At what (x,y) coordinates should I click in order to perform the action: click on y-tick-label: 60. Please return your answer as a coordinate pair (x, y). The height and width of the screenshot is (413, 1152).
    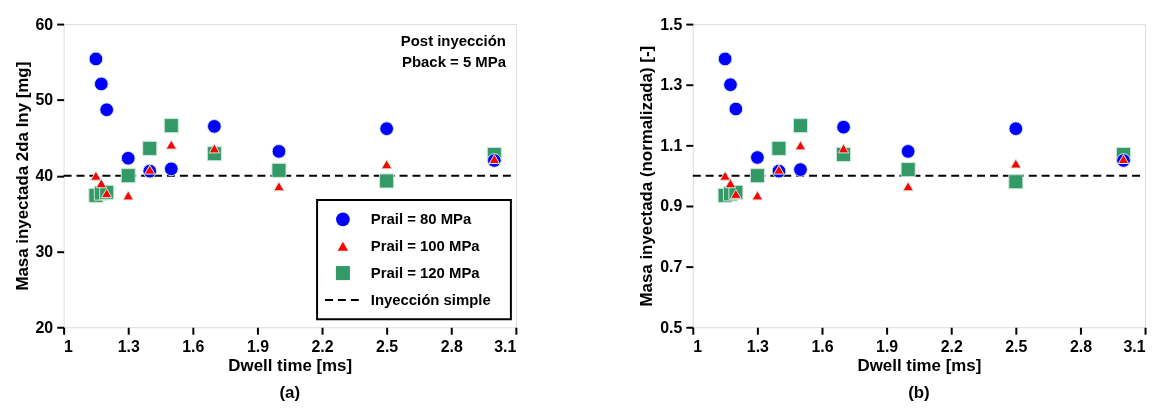
    Looking at the image, I should click on (44, 24).